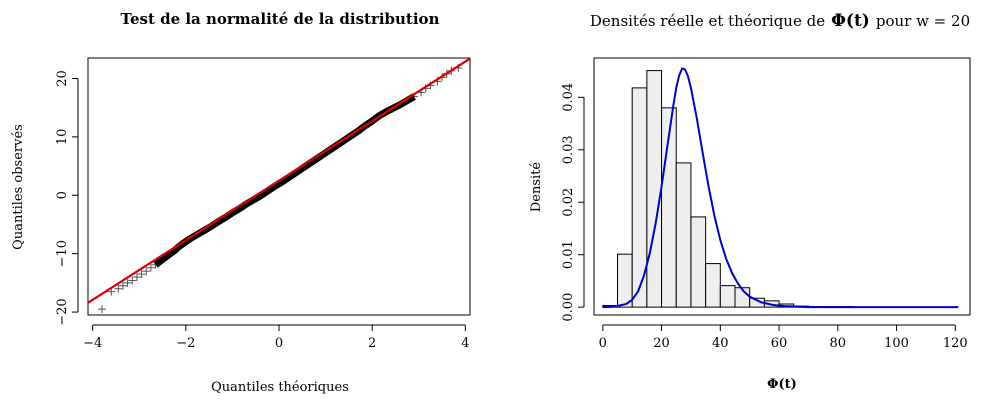 Image resolution: width=1002 pixels, height=403 pixels. I want to click on qq-y-axis: −20 −10 0 10 20, so click(67, 198).